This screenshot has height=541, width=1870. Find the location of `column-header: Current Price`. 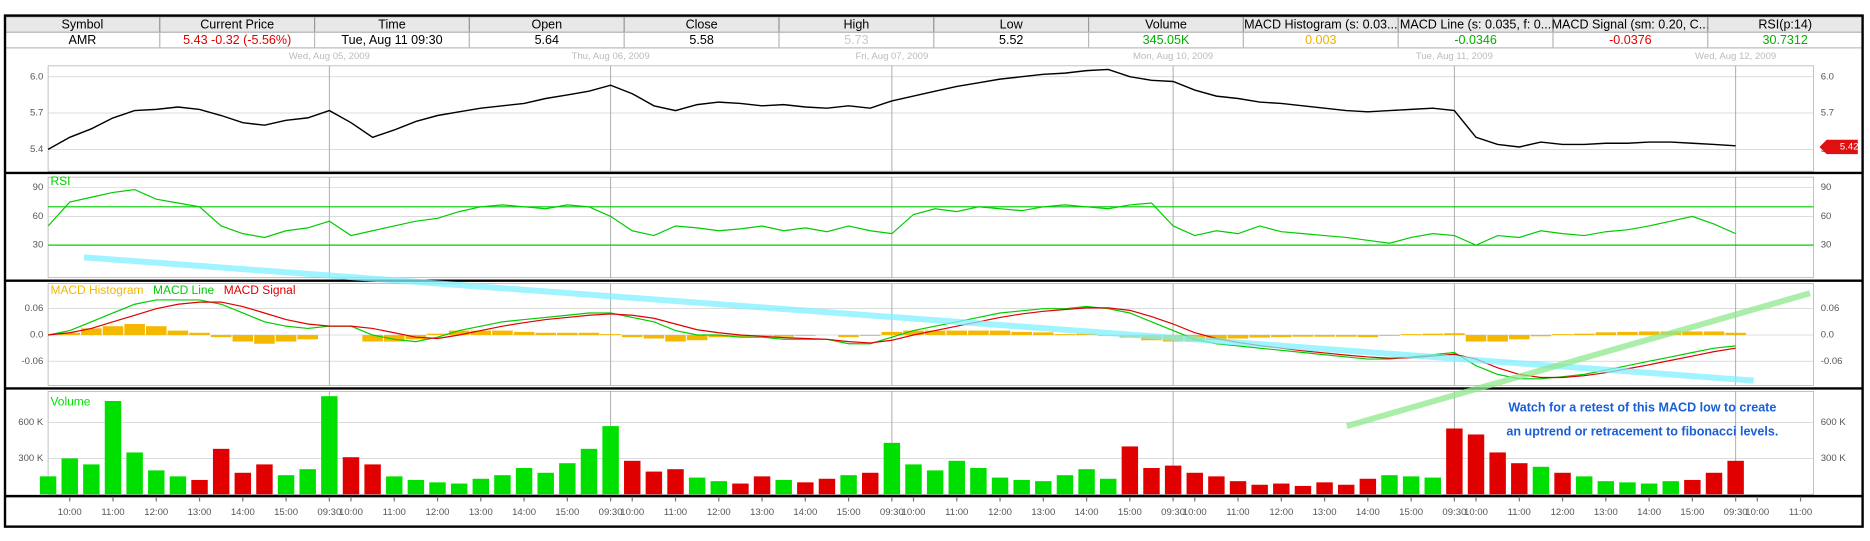

column-header: Current Price is located at coordinates (237, 24).